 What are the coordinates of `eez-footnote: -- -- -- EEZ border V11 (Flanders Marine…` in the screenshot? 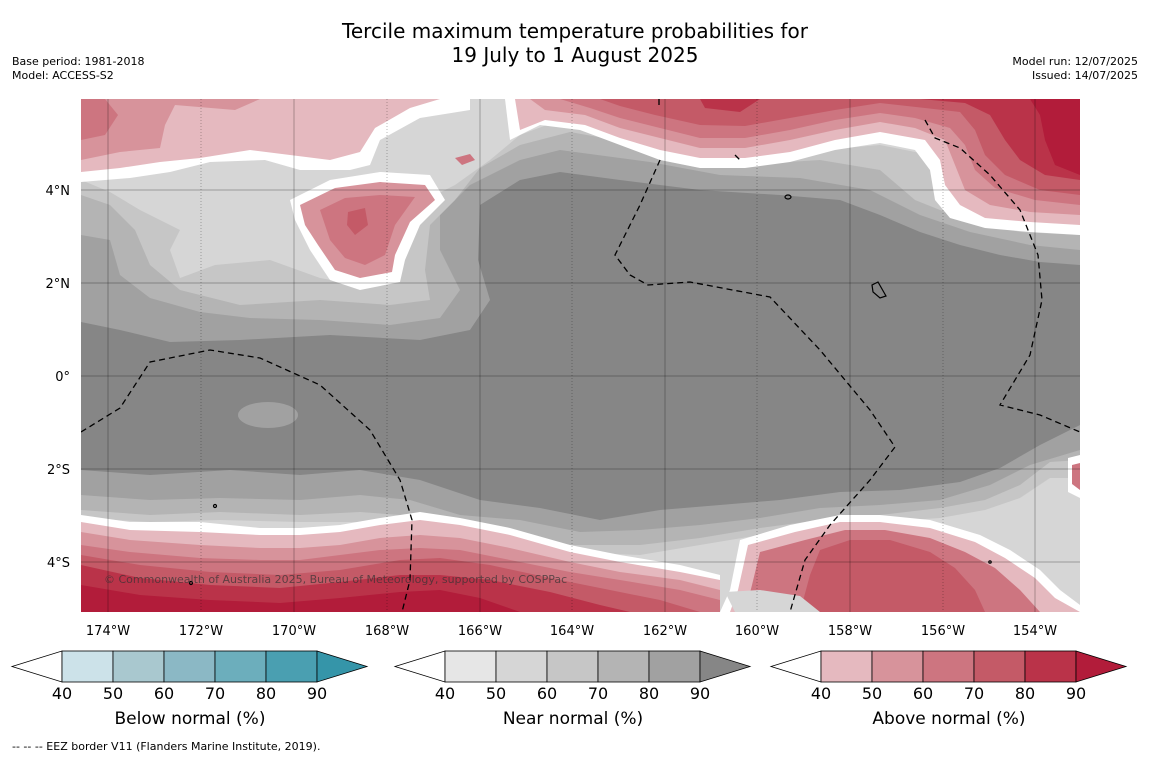 It's located at (166, 746).